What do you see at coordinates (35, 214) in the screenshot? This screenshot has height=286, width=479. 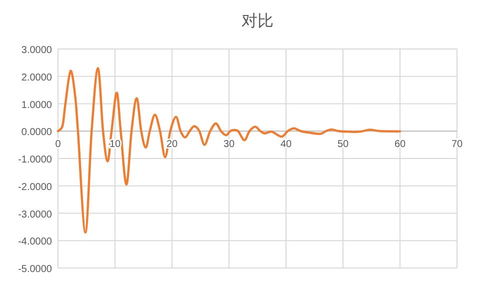 I see `y-tick-label: -3.0000` at bounding box center [35, 214].